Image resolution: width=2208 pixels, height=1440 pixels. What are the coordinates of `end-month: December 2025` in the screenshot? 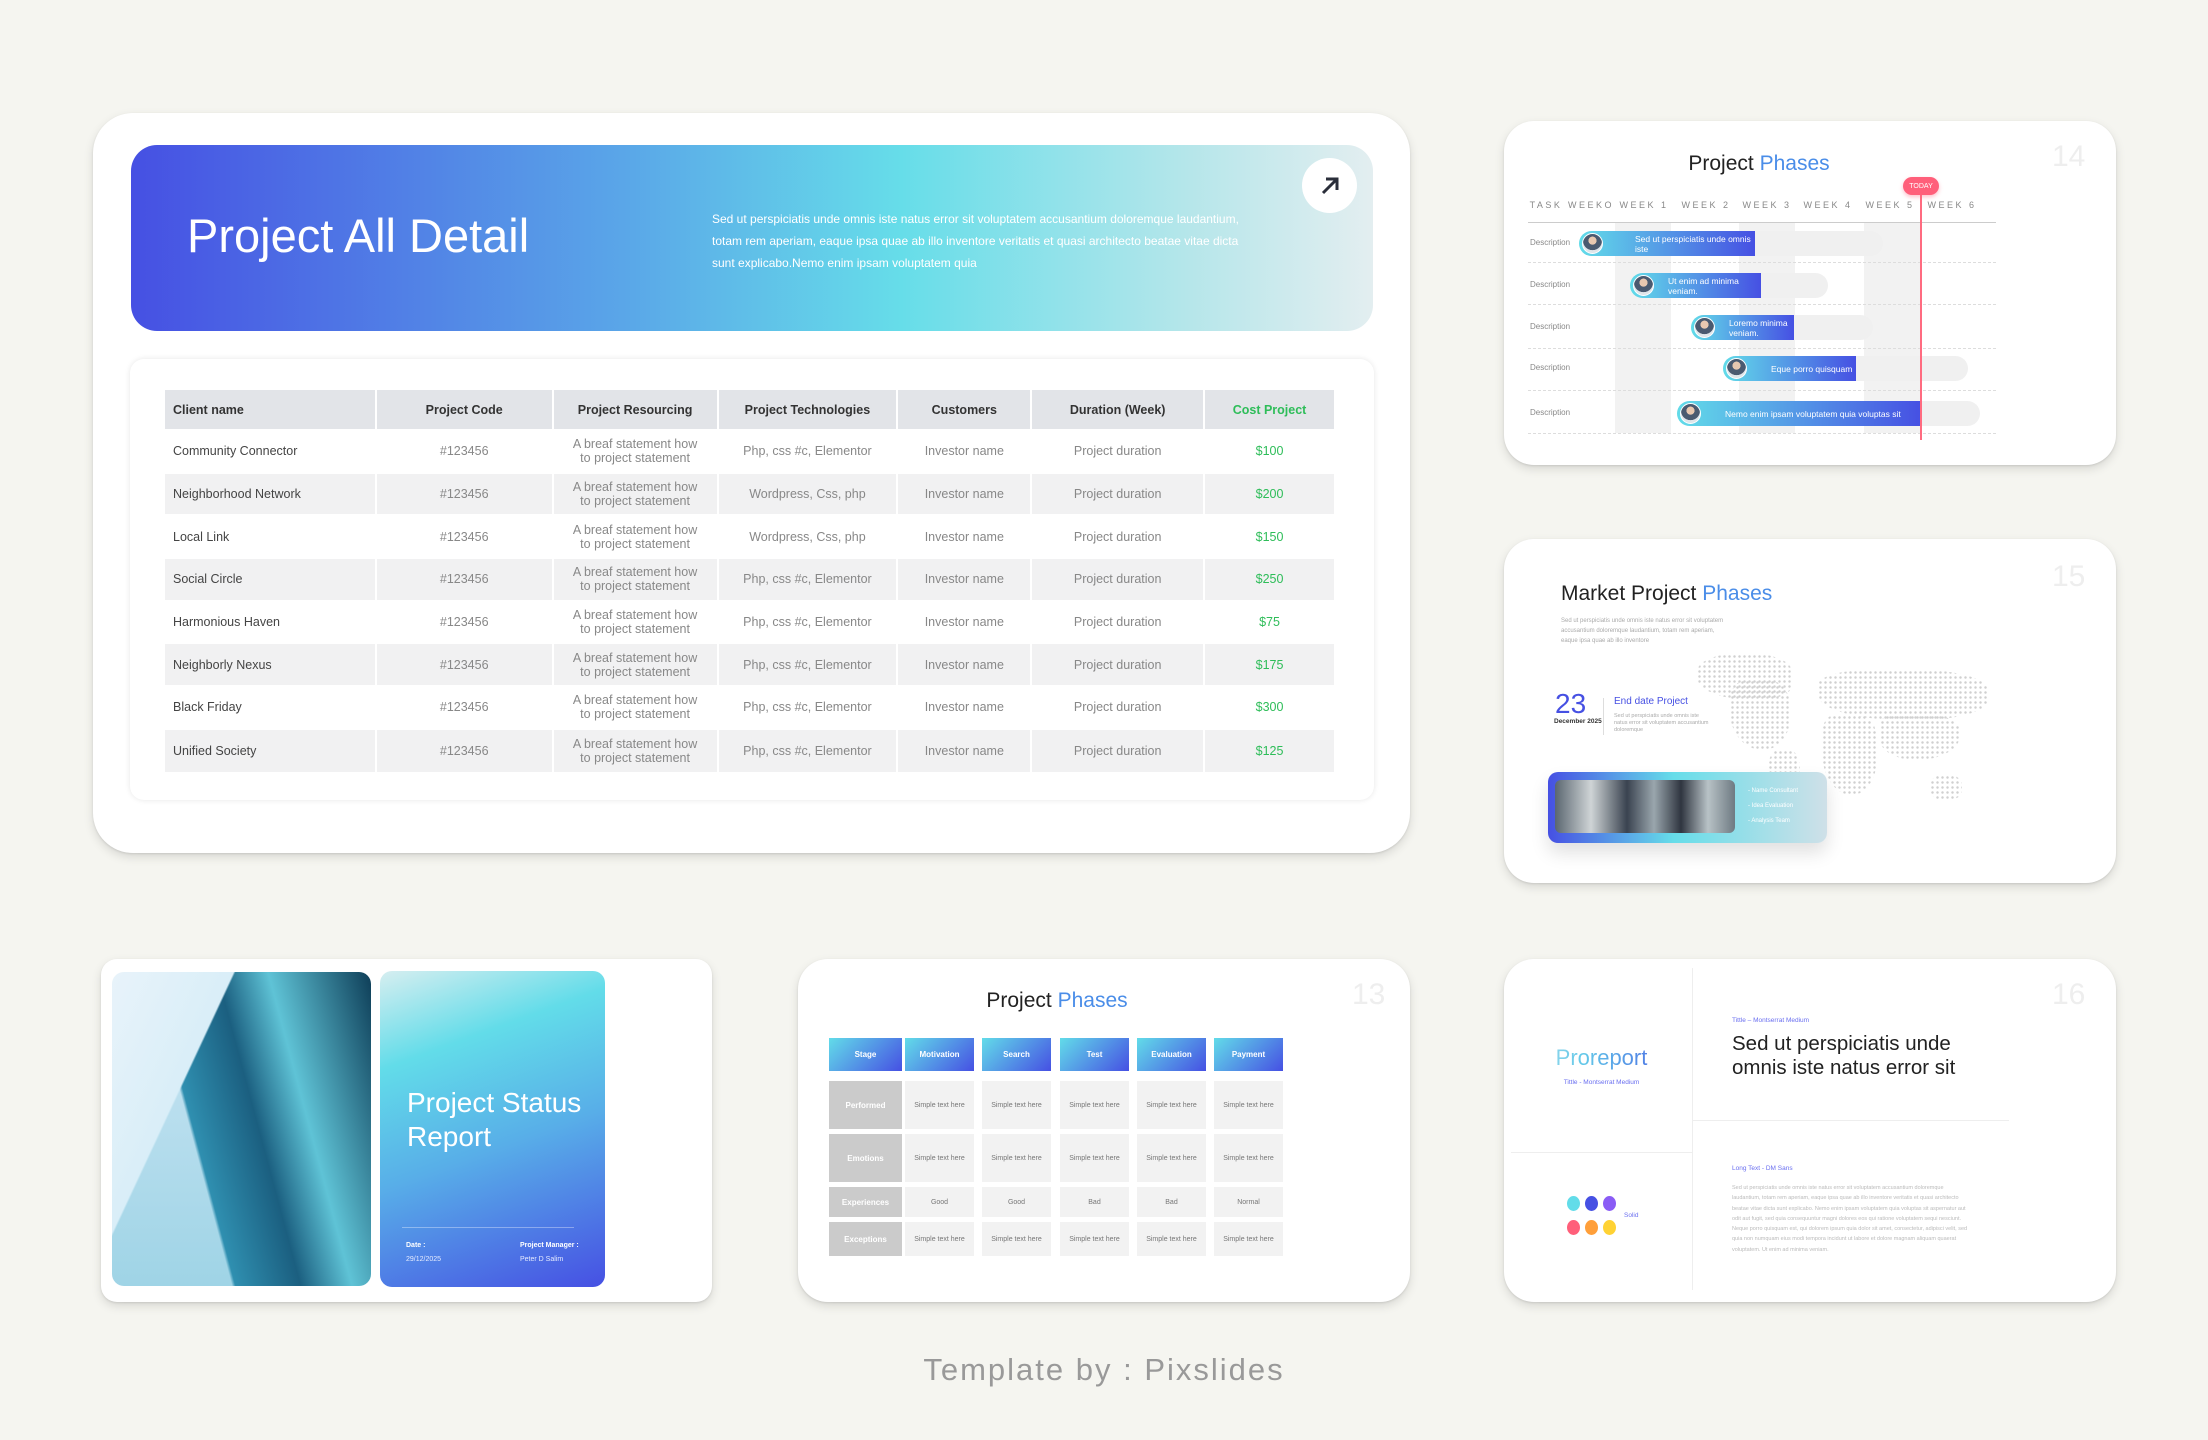 It's located at (1578, 721).